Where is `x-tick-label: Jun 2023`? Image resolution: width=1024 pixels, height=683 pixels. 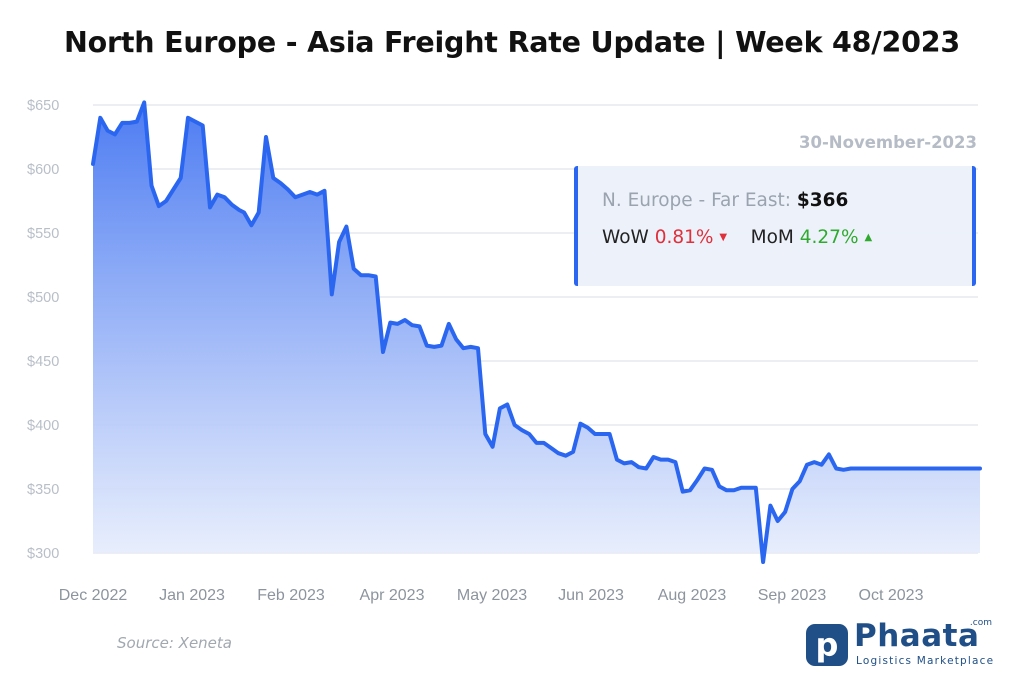 x-tick-label: Jun 2023 is located at coordinates (591, 595).